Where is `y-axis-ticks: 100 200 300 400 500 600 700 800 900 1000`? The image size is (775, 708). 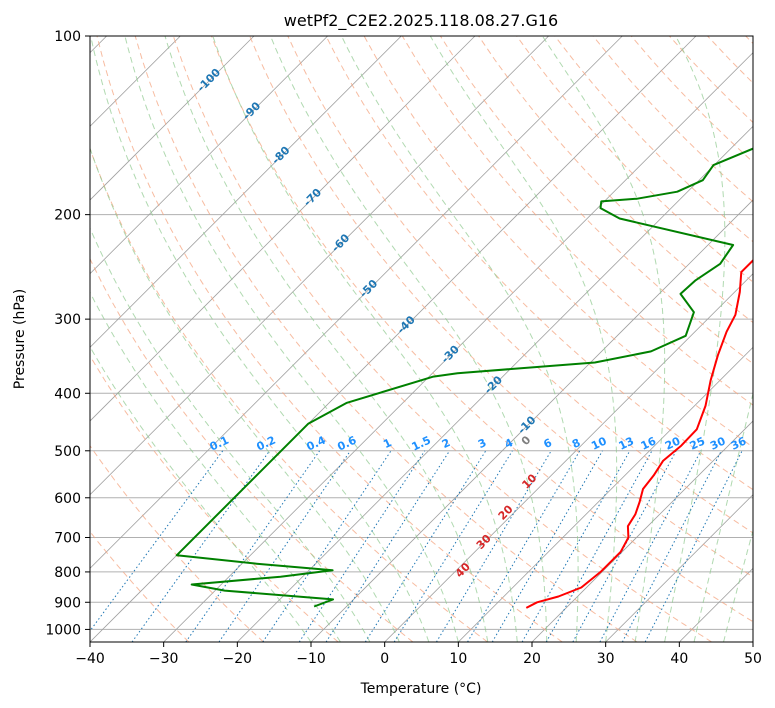
y-axis-ticks: 100 200 300 400 500 600 700 800 900 1000 is located at coordinates (67, 333).